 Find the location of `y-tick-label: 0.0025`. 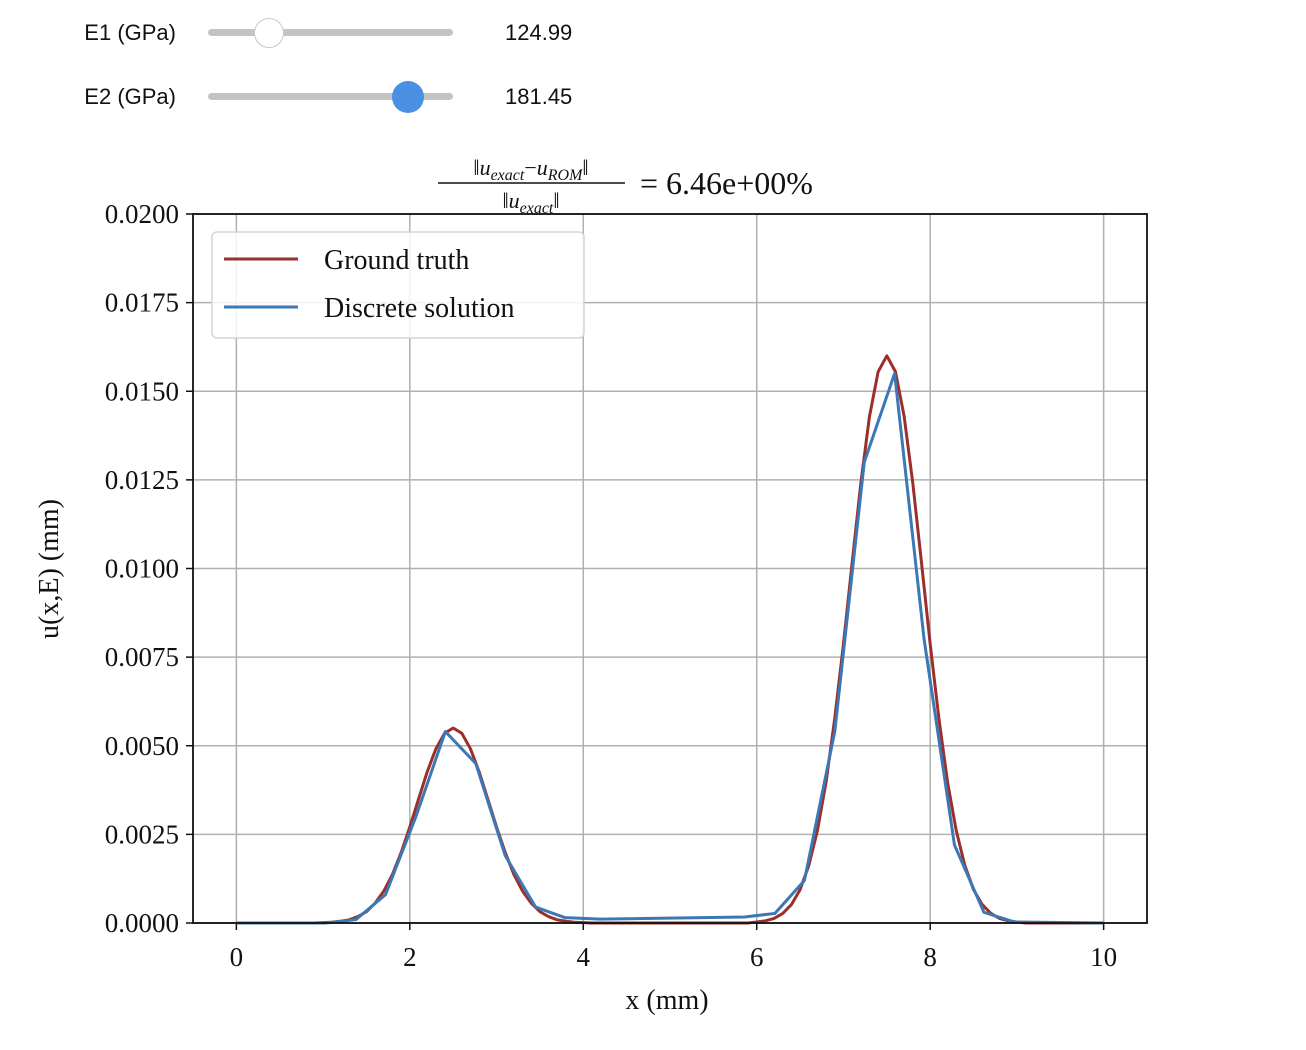

y-tick-label: 0.0025 is located at coordinates (142, 834).